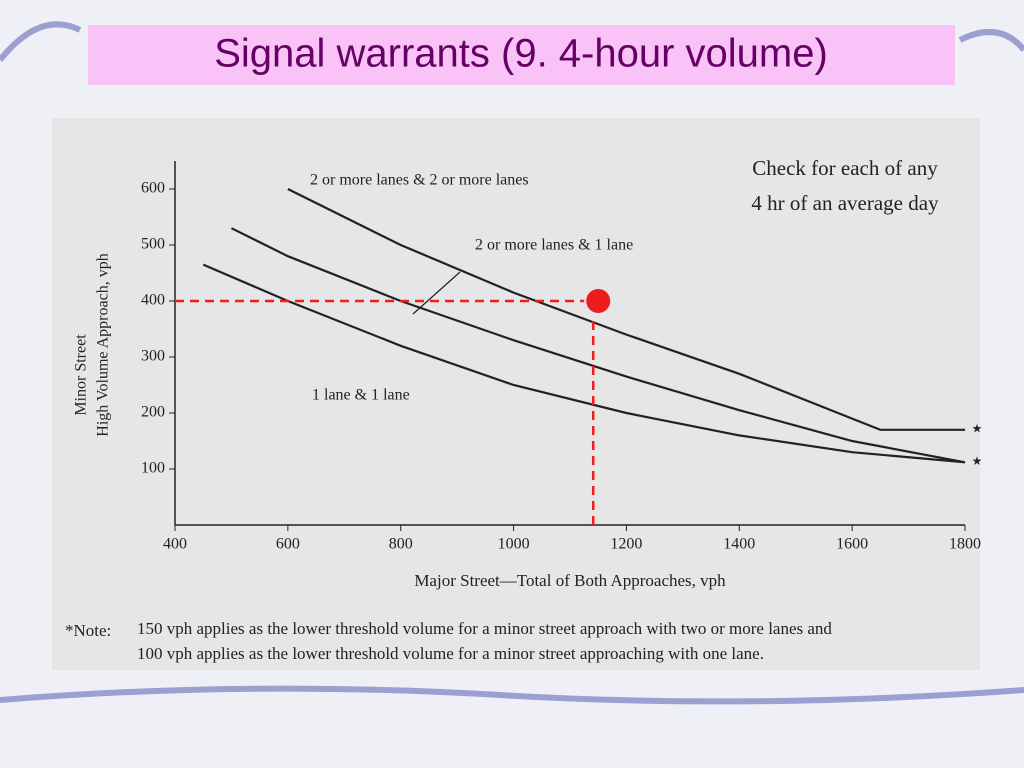  Describe the element at coordinates (153, 244) in the screenshot. I see `y-tick-label: 500` at that location.